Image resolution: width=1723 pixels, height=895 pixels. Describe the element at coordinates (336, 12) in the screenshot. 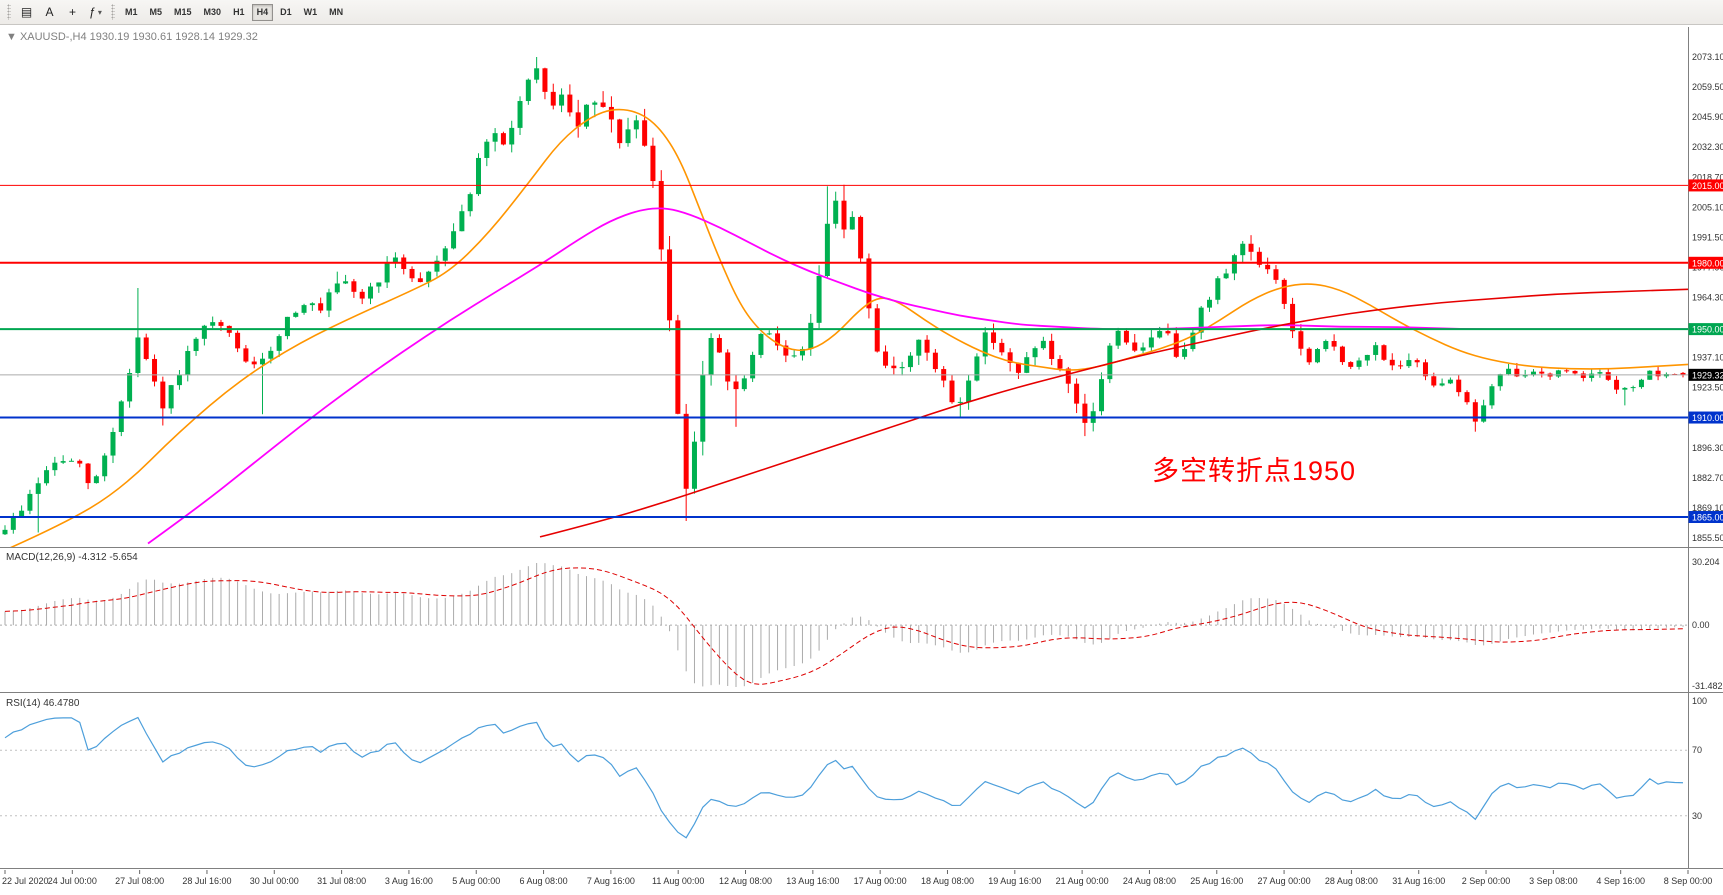

I see `timeframe-mn-button: MN` at that location.